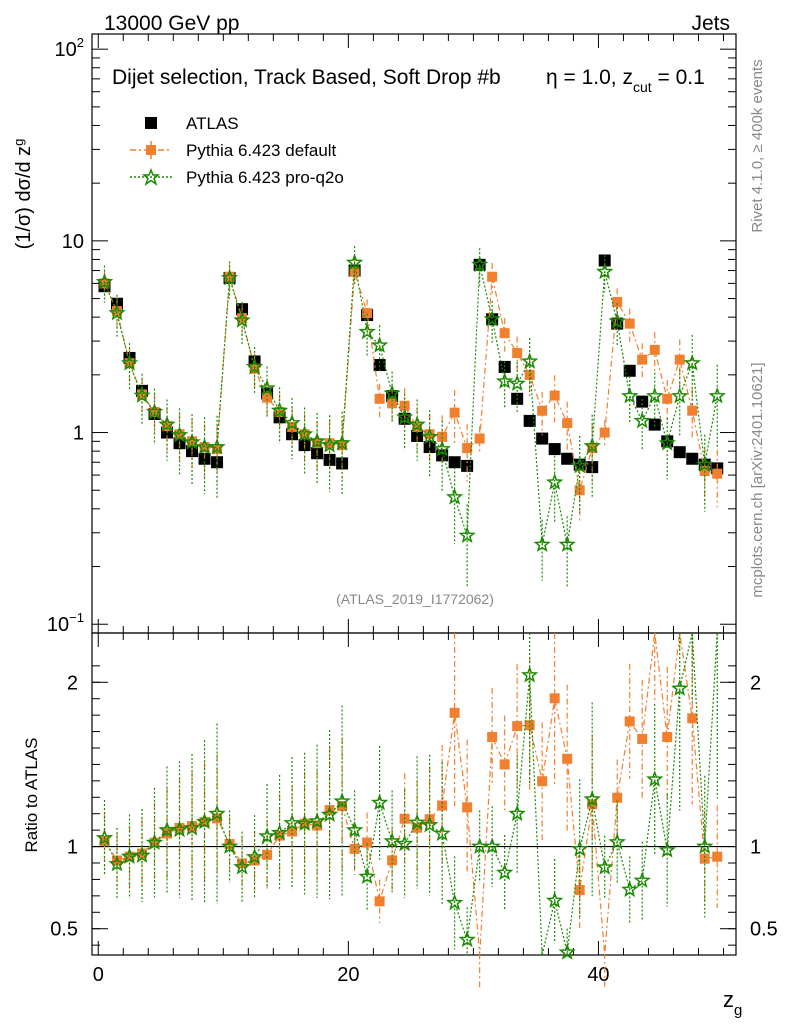 The width and height of the screenshot is (786, 1024). I want to click on title-cut-val: = 0.1, so click(678, 77).